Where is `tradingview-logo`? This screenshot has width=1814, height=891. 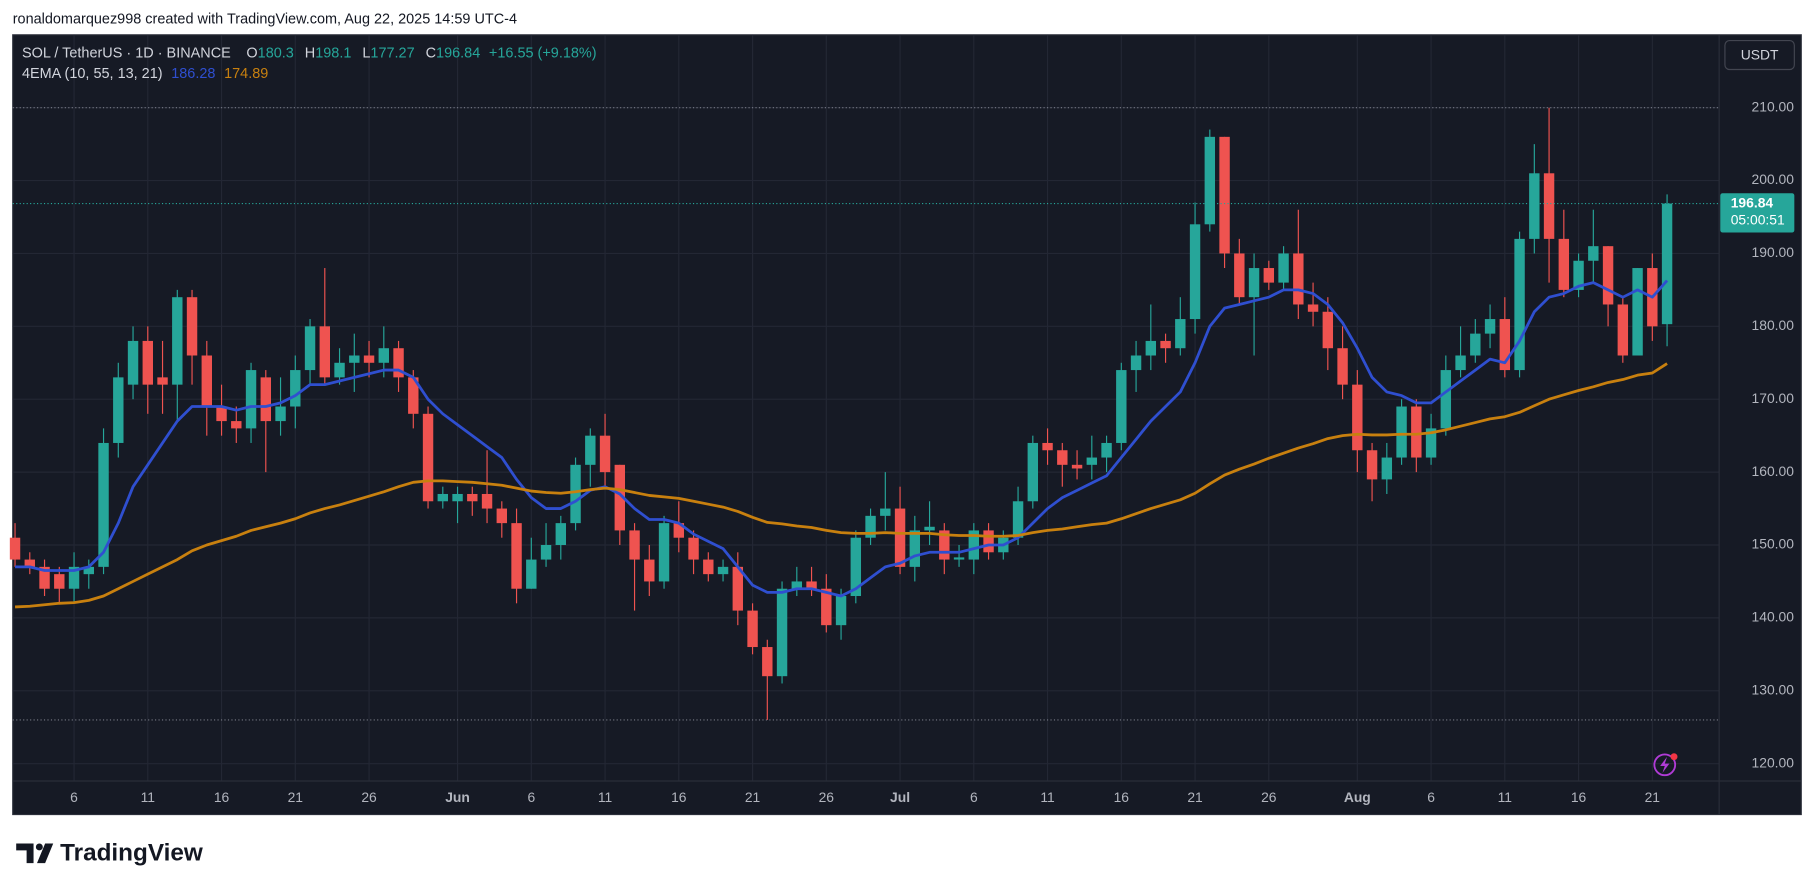 tradingview-logo is located at coordinates (35, 853).